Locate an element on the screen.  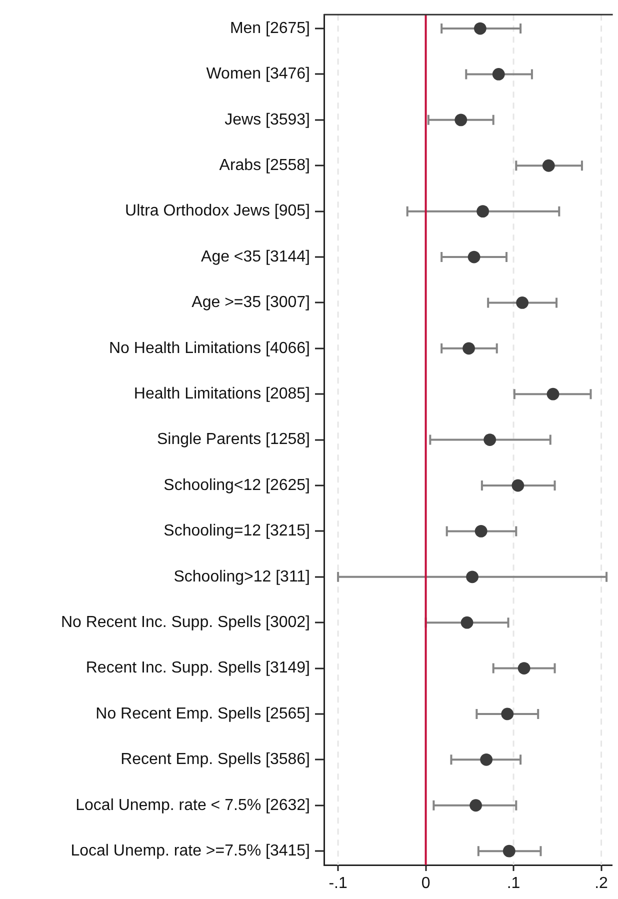
x-tick-label: .2 is located at coordinates (601, 883).